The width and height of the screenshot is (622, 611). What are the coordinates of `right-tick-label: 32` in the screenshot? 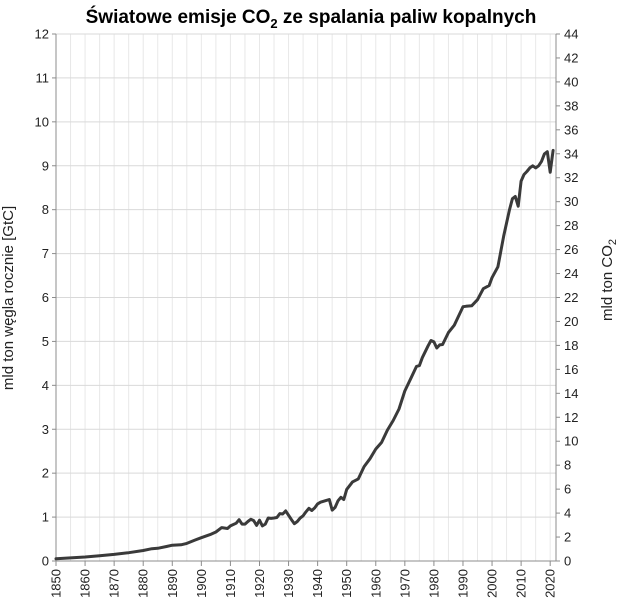 It's located at (571, 177).